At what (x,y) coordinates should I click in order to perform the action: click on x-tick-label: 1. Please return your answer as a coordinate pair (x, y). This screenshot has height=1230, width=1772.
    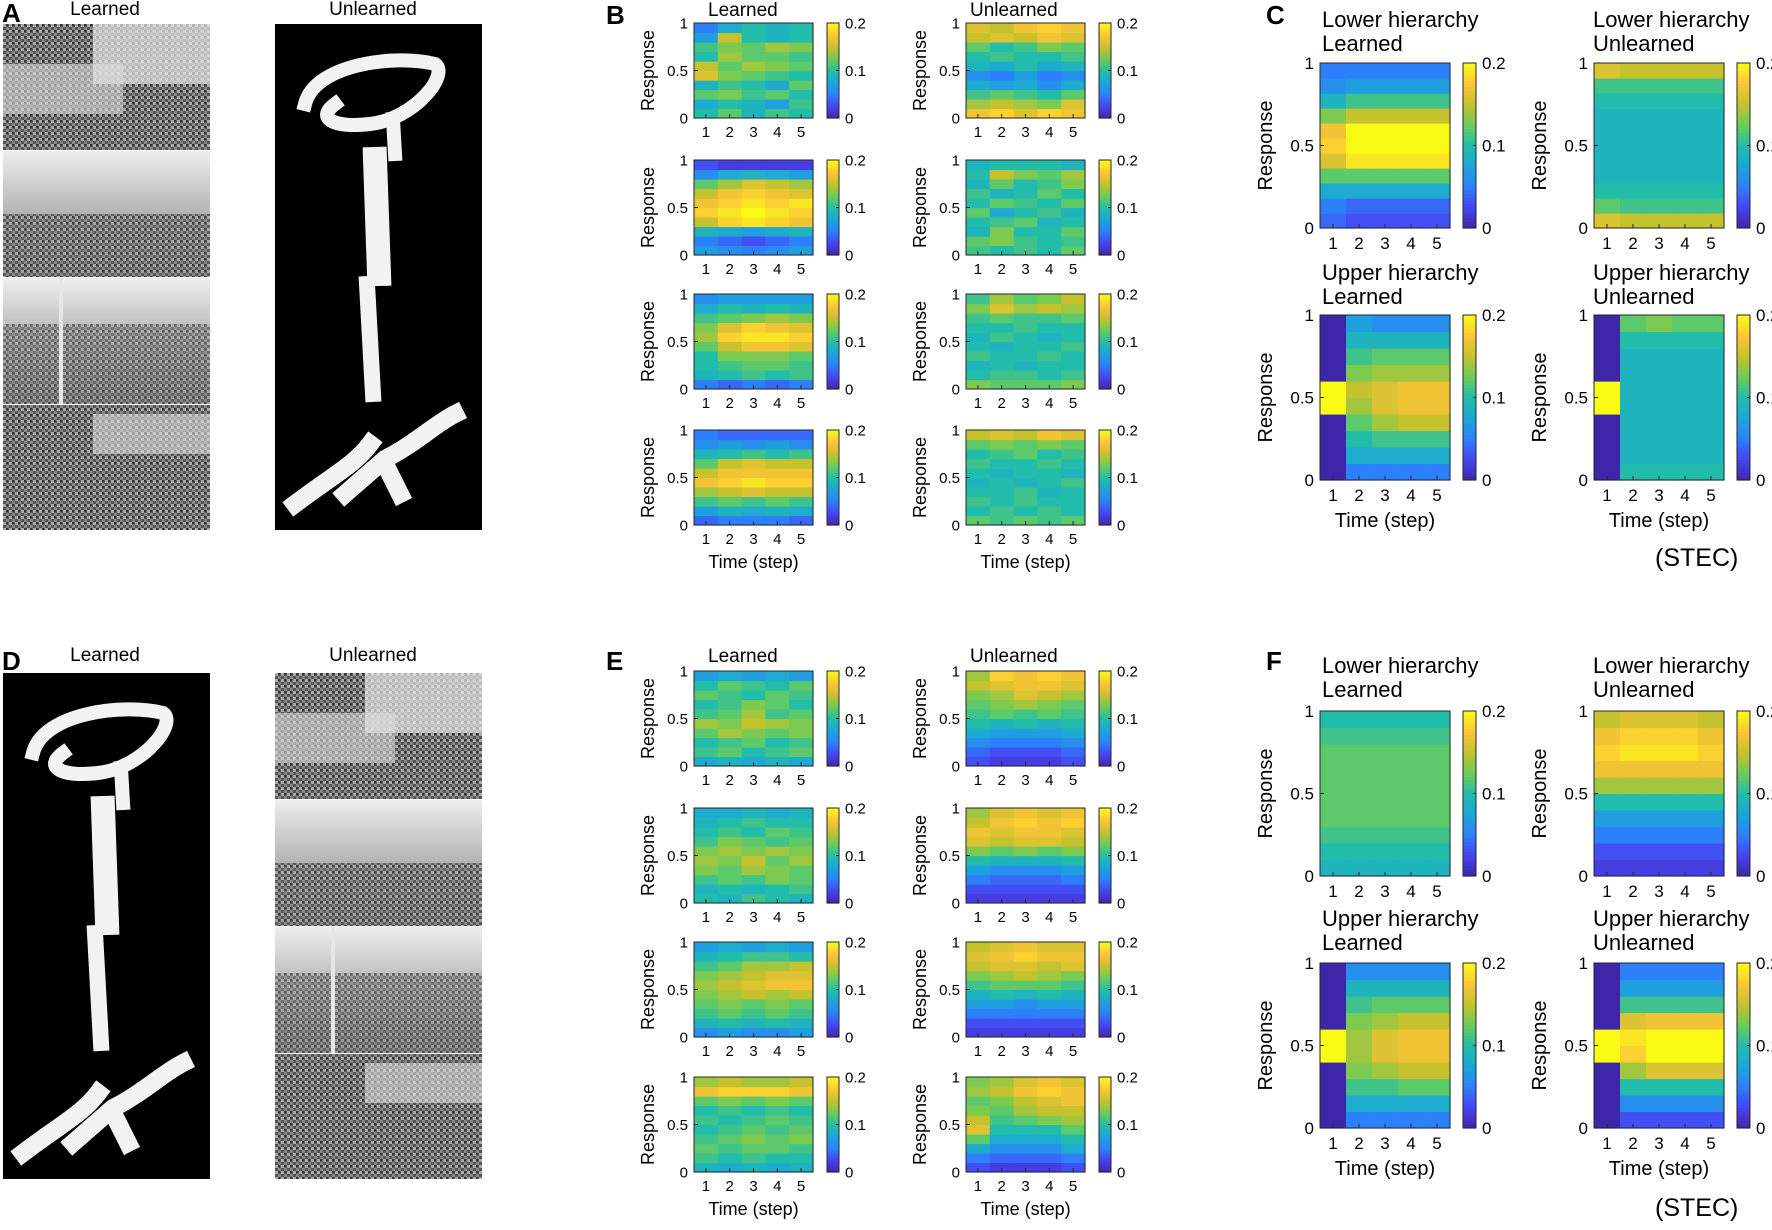
    Looking at the image, I should click on (706, 1186).